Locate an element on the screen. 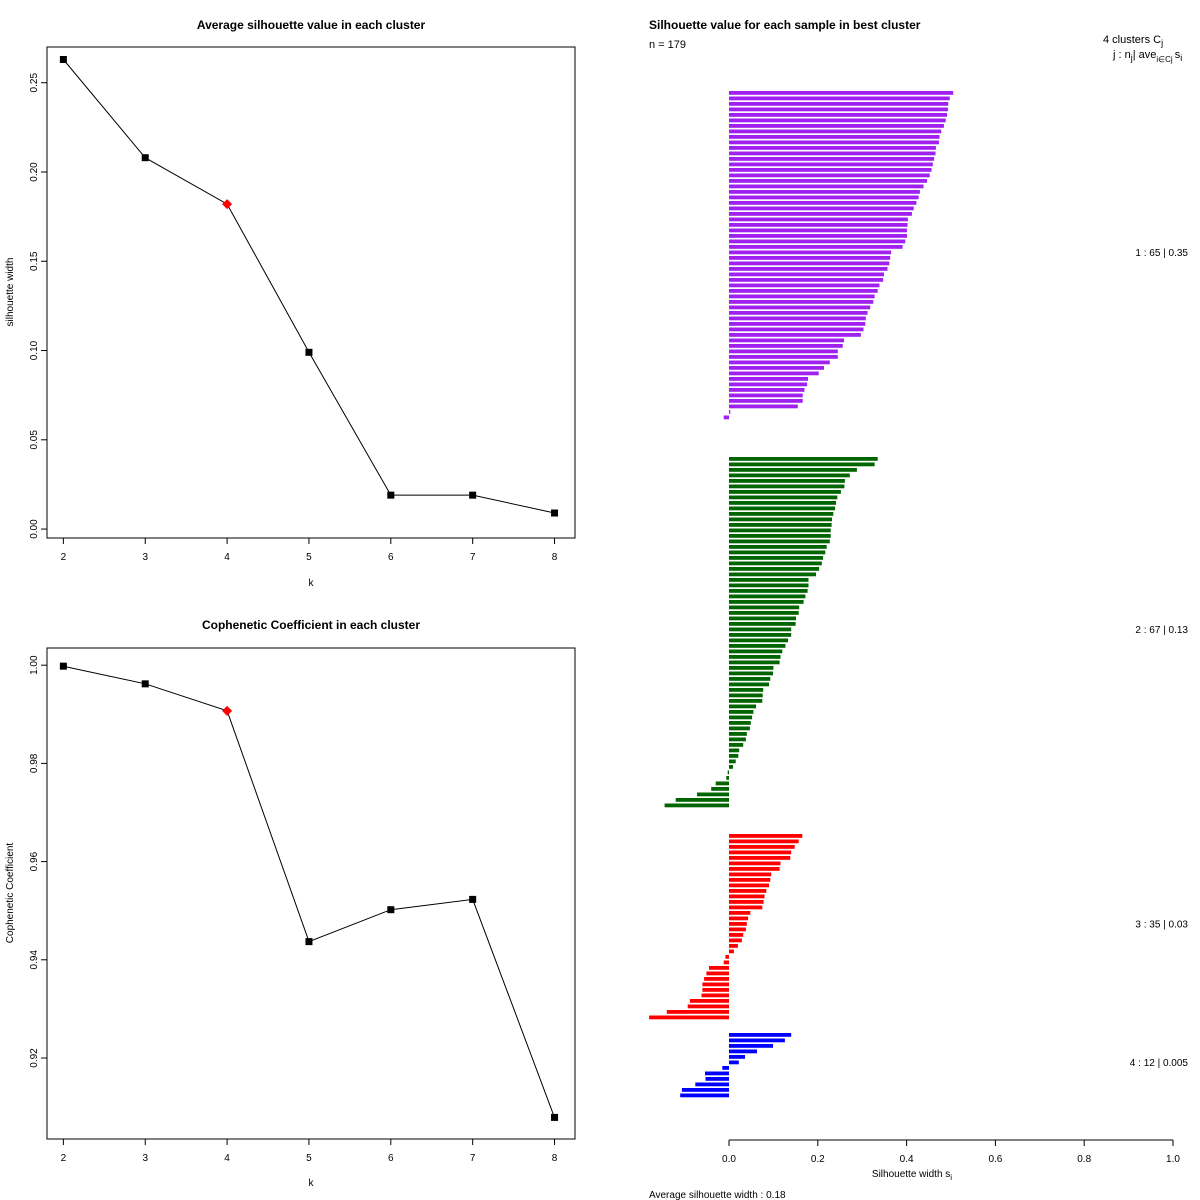 Image resolution: width=1200 pixels, height=1200 pixels. x-tick-label: 5 is located at coordinates (309, 1158).